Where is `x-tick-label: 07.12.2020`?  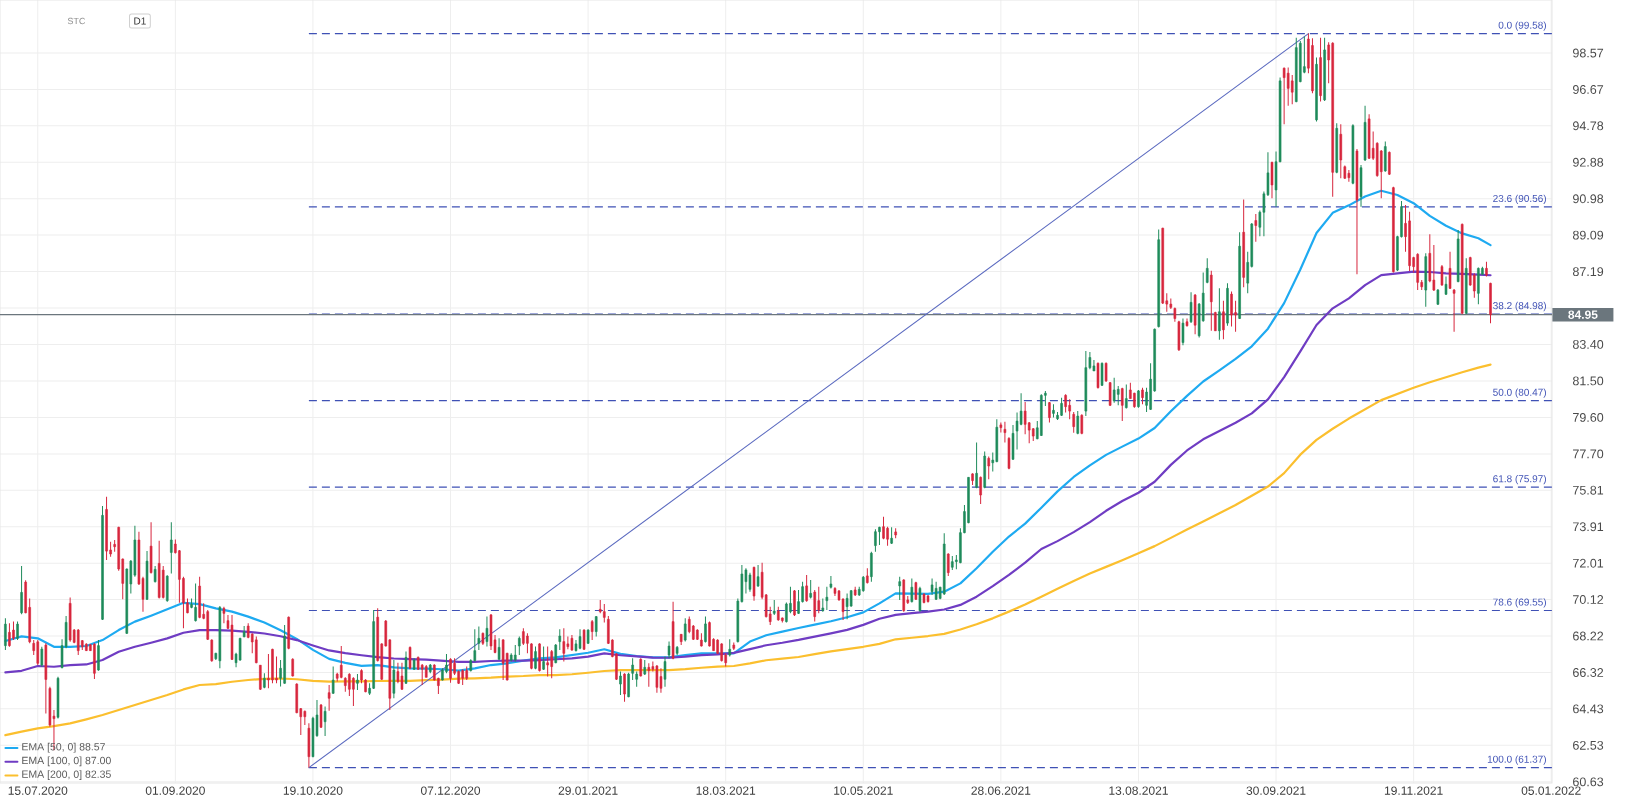
x-tick-label: 07.12.2020 is located at coordinates (450, 790).